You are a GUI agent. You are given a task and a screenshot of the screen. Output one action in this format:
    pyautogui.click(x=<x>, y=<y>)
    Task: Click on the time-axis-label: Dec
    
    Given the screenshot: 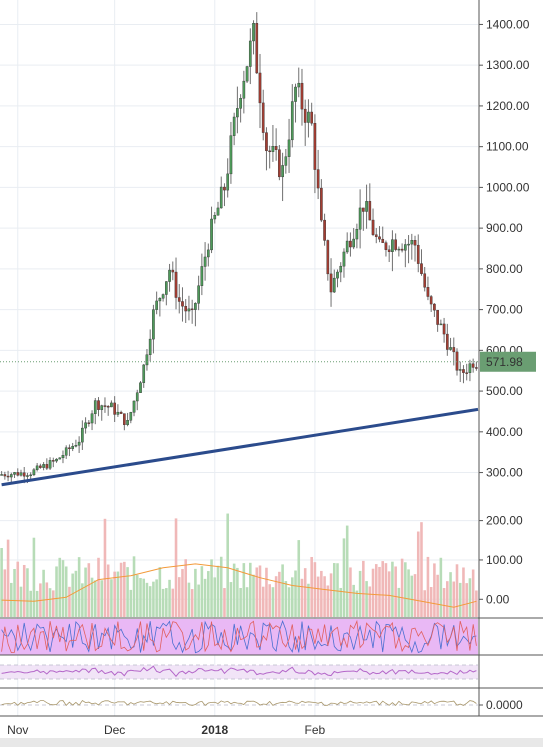 What is the action you would take?
    pyautogui.click(x=114, y=730)
    